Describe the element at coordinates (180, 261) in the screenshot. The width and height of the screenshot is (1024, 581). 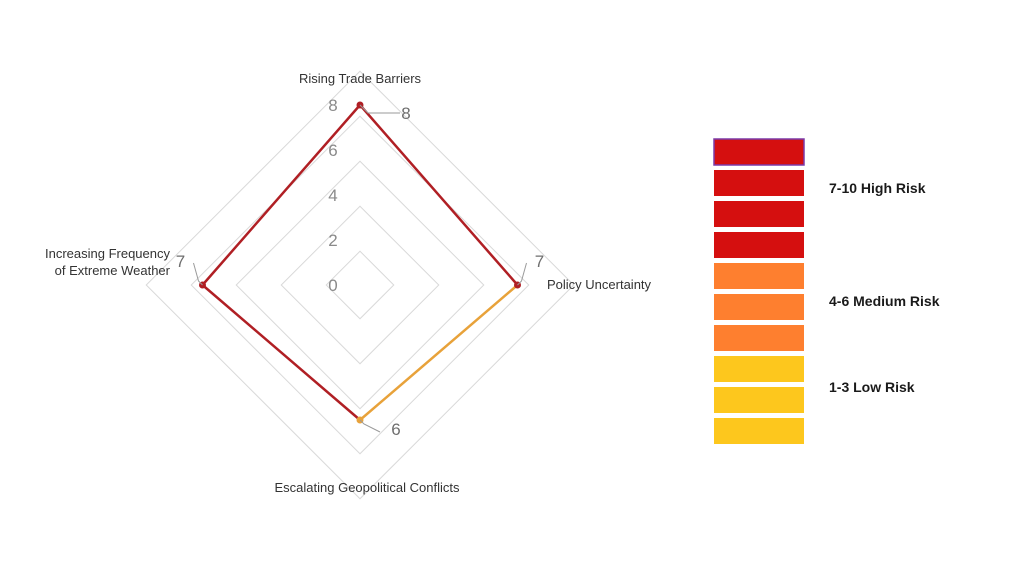
I see `data-label-4: 7` at that location.